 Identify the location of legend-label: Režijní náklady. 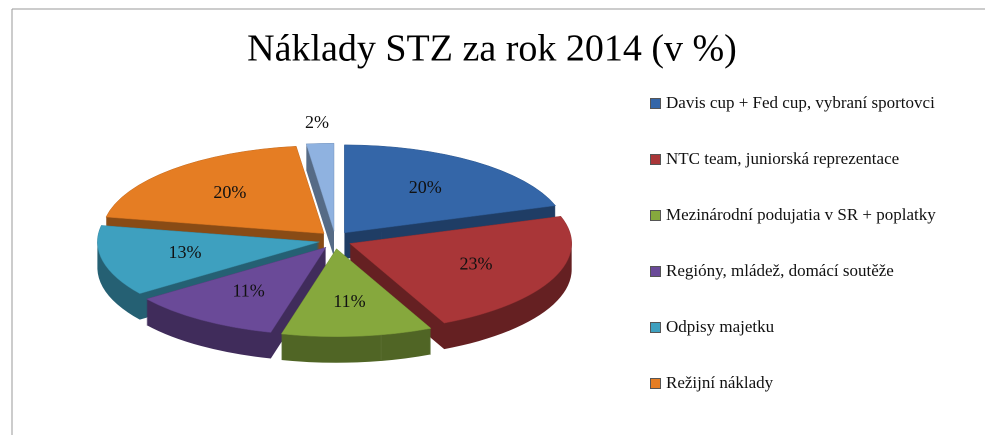
(720, 382).